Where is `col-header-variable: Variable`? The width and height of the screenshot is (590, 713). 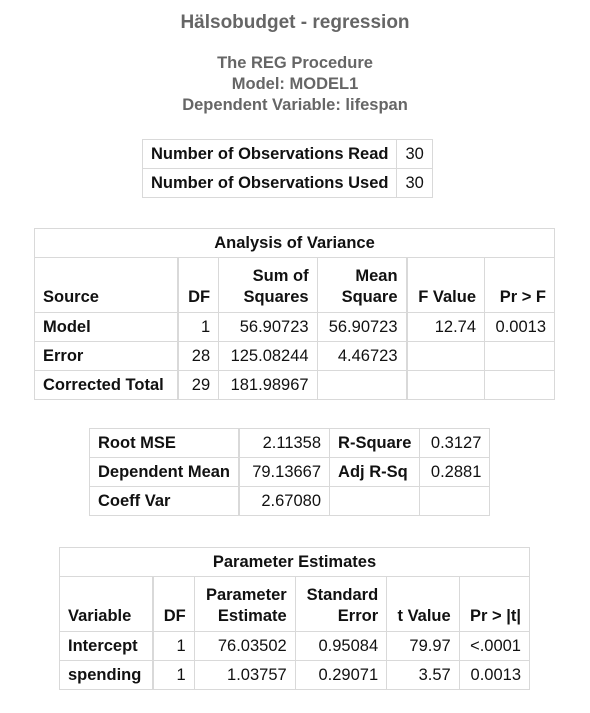
col-header-variable: Variable is located at coordinates (107, 604).